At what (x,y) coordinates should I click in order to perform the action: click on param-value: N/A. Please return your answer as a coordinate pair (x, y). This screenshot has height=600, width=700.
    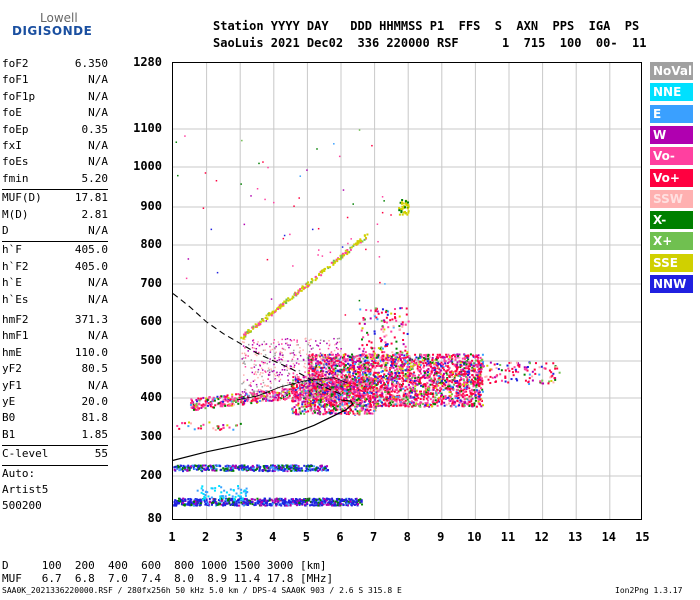
    Looking at the image, I should click on (98, 113).